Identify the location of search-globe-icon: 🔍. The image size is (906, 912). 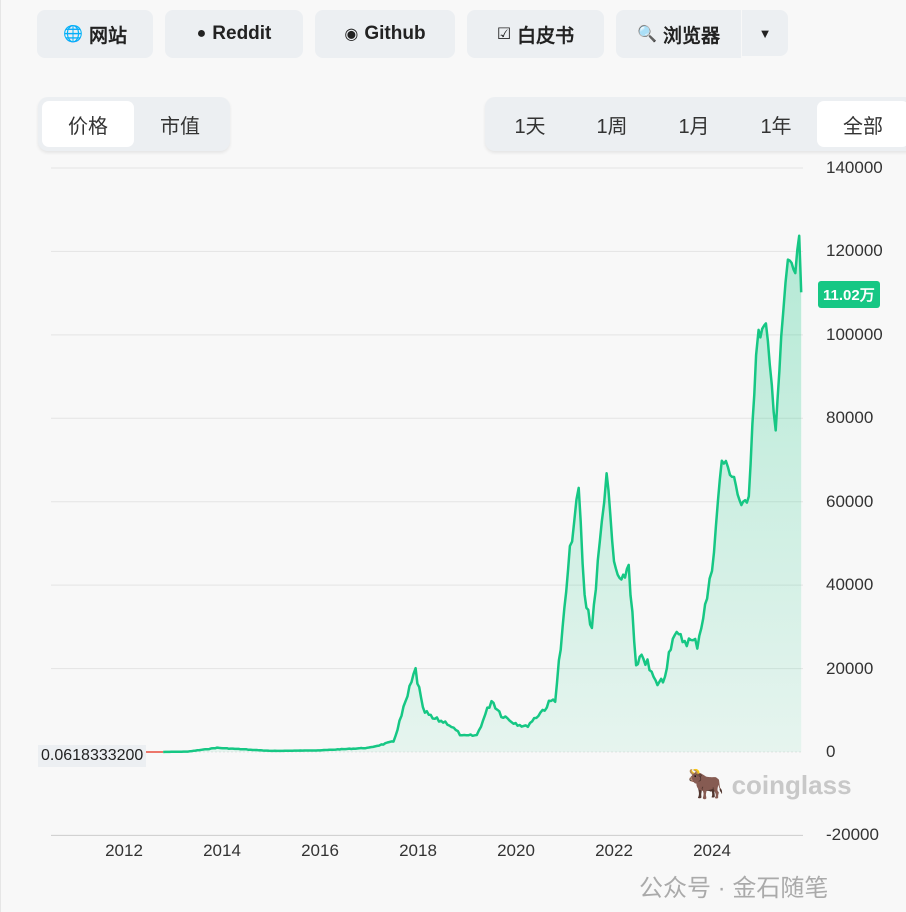
(647, 34).